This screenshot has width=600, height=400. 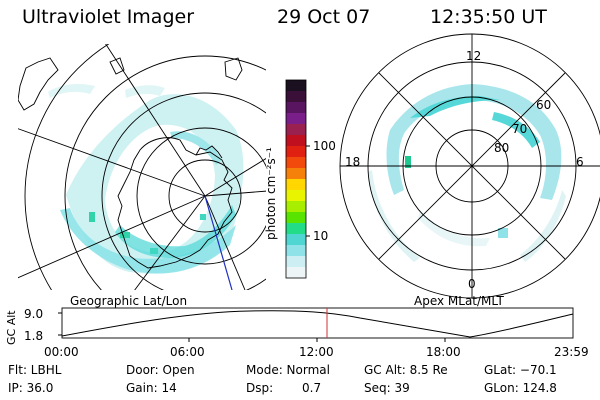 What do you see at coordinates (543, 105) in the screenshot?
I see `mlat-label-60: 60` at bounding box center [543, 105].